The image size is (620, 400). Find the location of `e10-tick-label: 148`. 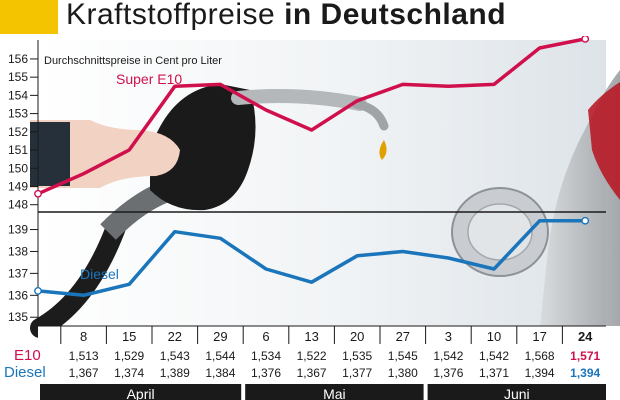

e10-tick-label: 148 is located at coordinates (18, 205).